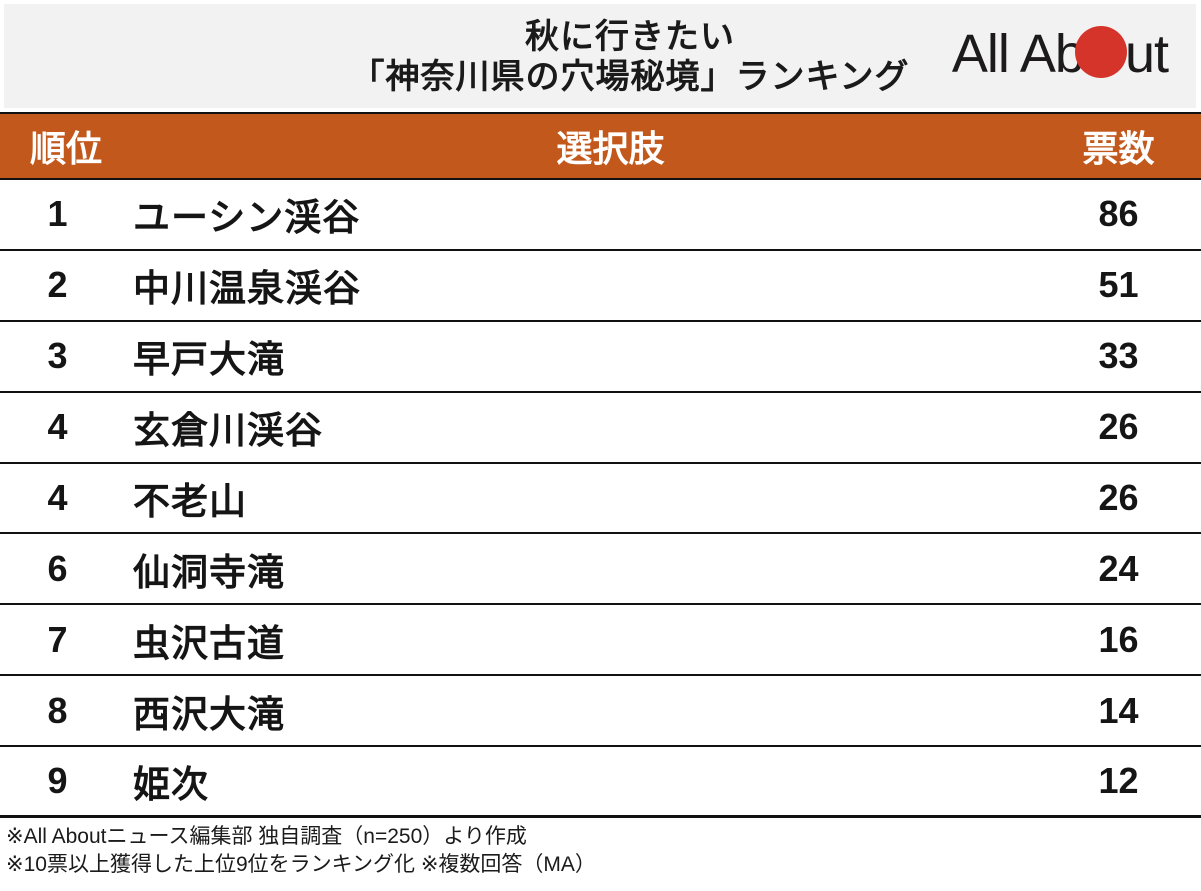 Image resolution: width=1201 pixels, height=891 pixels. I want to click on page-title: 秋に行きたい 「神奈川県の穴場秘境」ランキング, so click(630, 57).